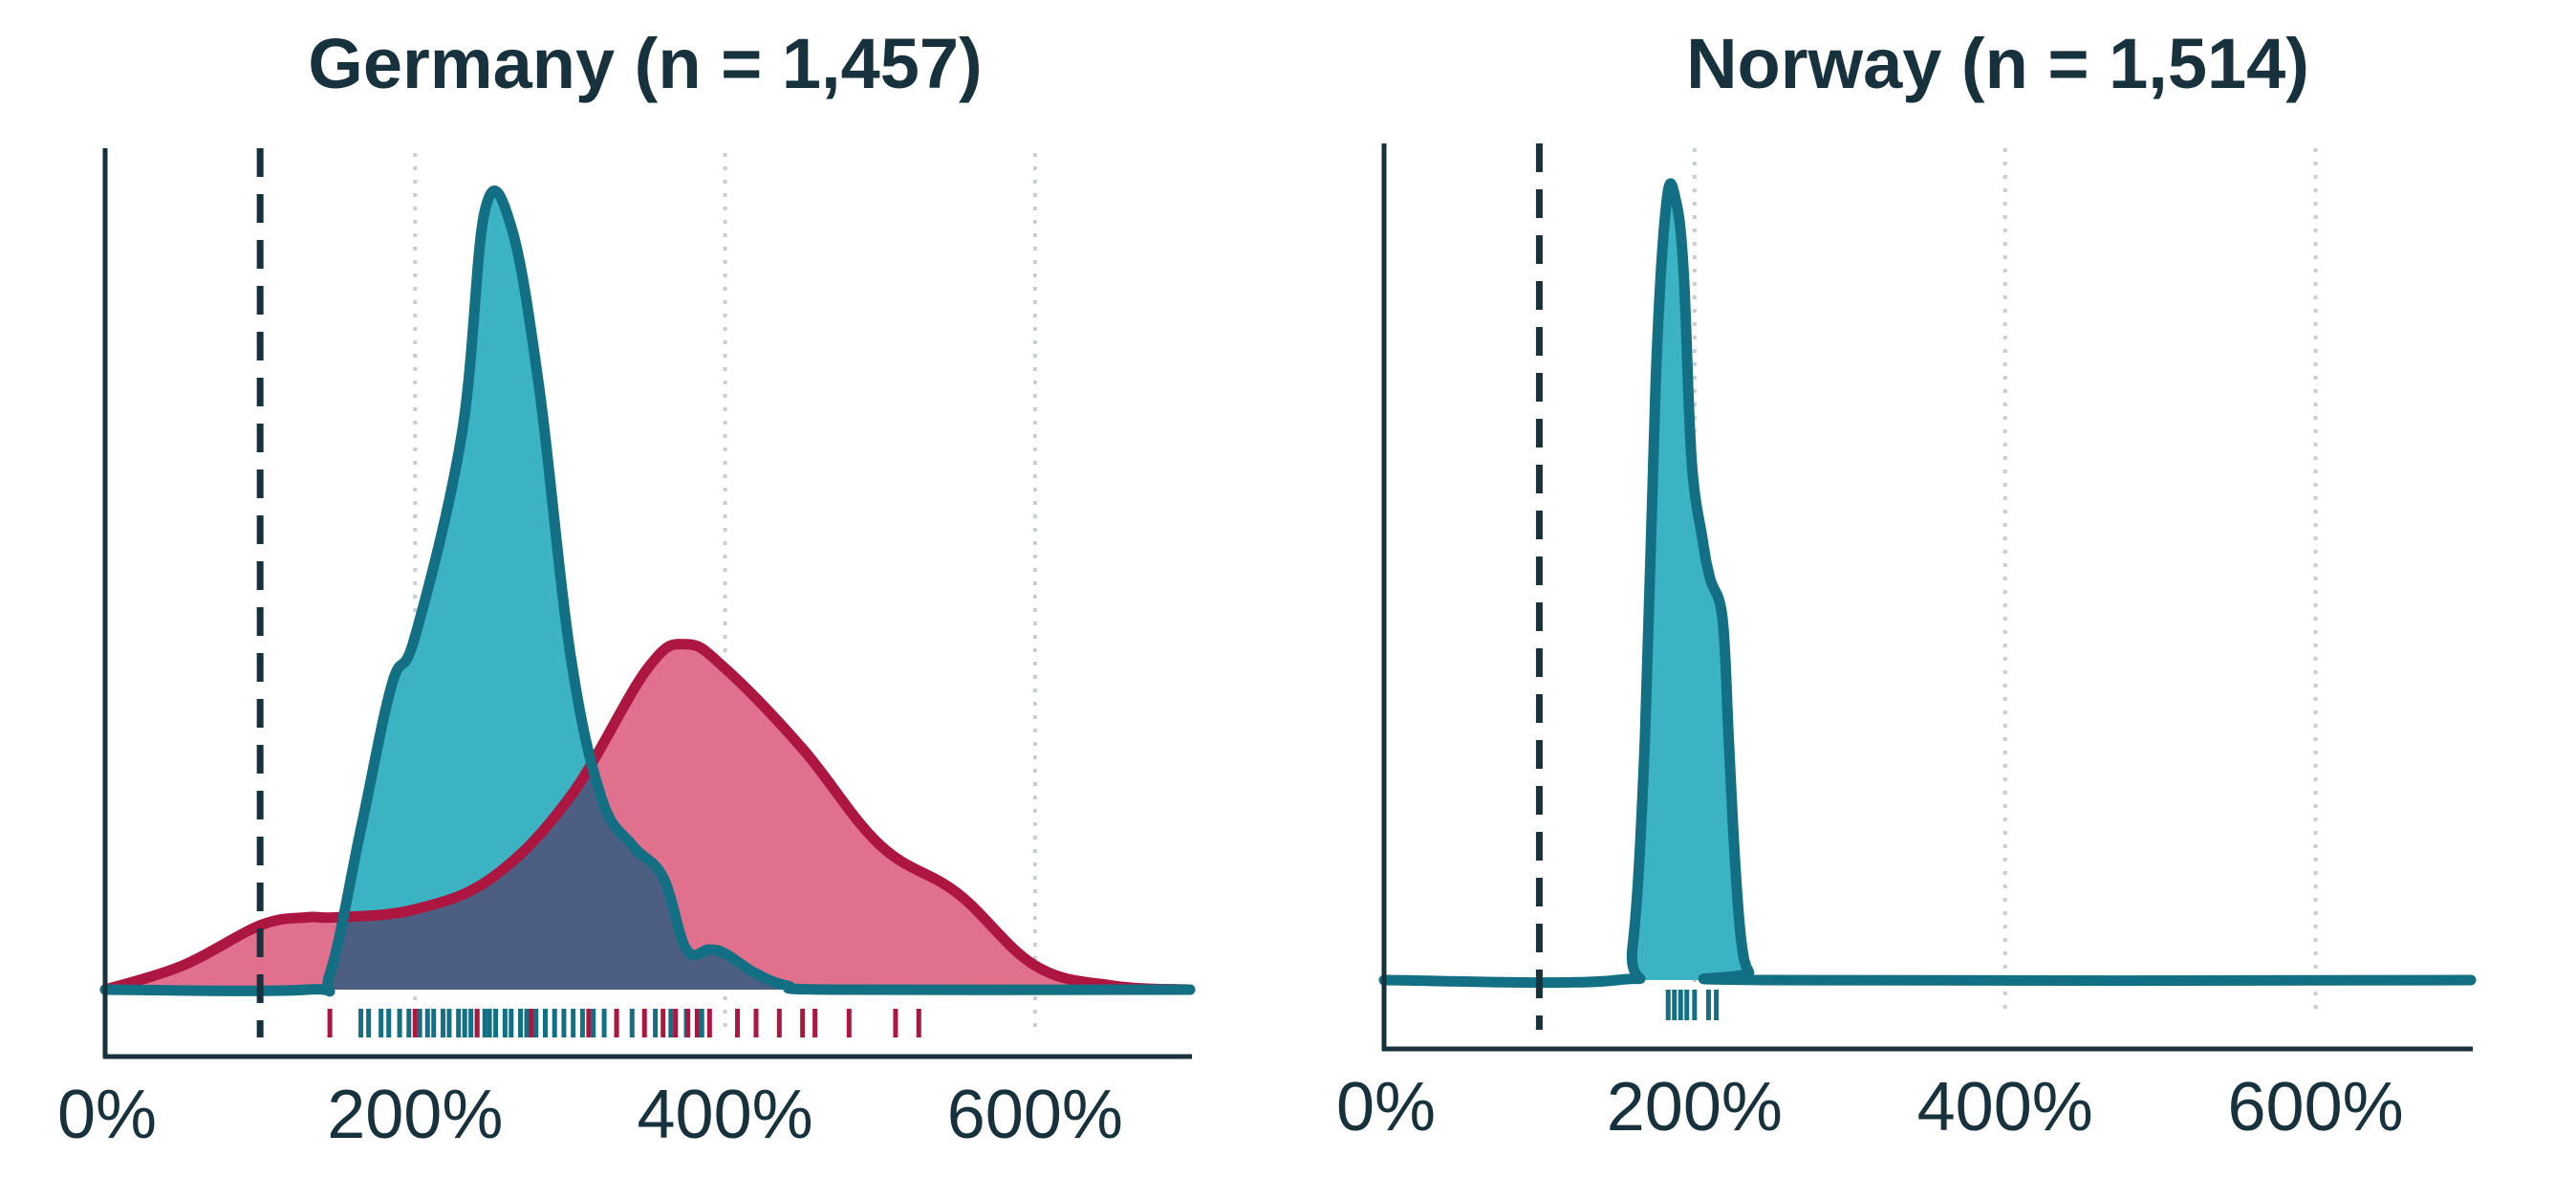 This screenshot has width=2576, height=1178. I want to click on norway-panel-title: Norway (n = 1,514), so click(1998, 64).